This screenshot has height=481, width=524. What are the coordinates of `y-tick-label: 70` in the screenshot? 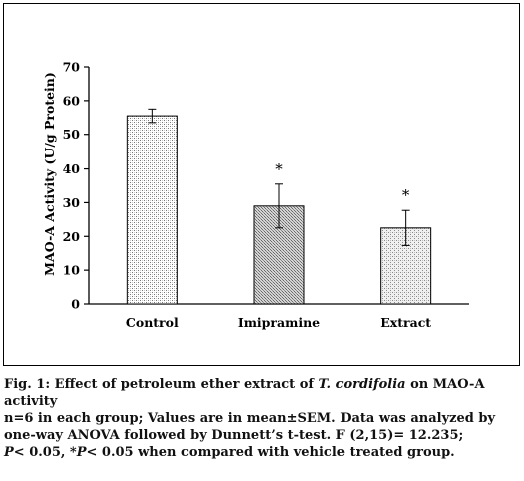 It's located at (72, 67).